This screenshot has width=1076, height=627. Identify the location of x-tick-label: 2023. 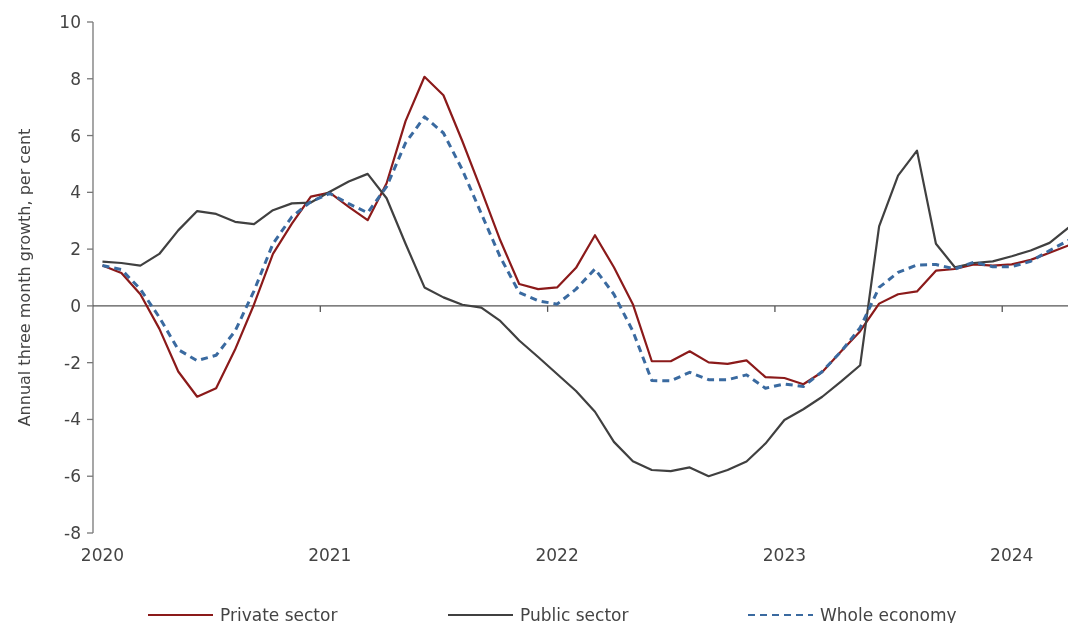
(784, 555).